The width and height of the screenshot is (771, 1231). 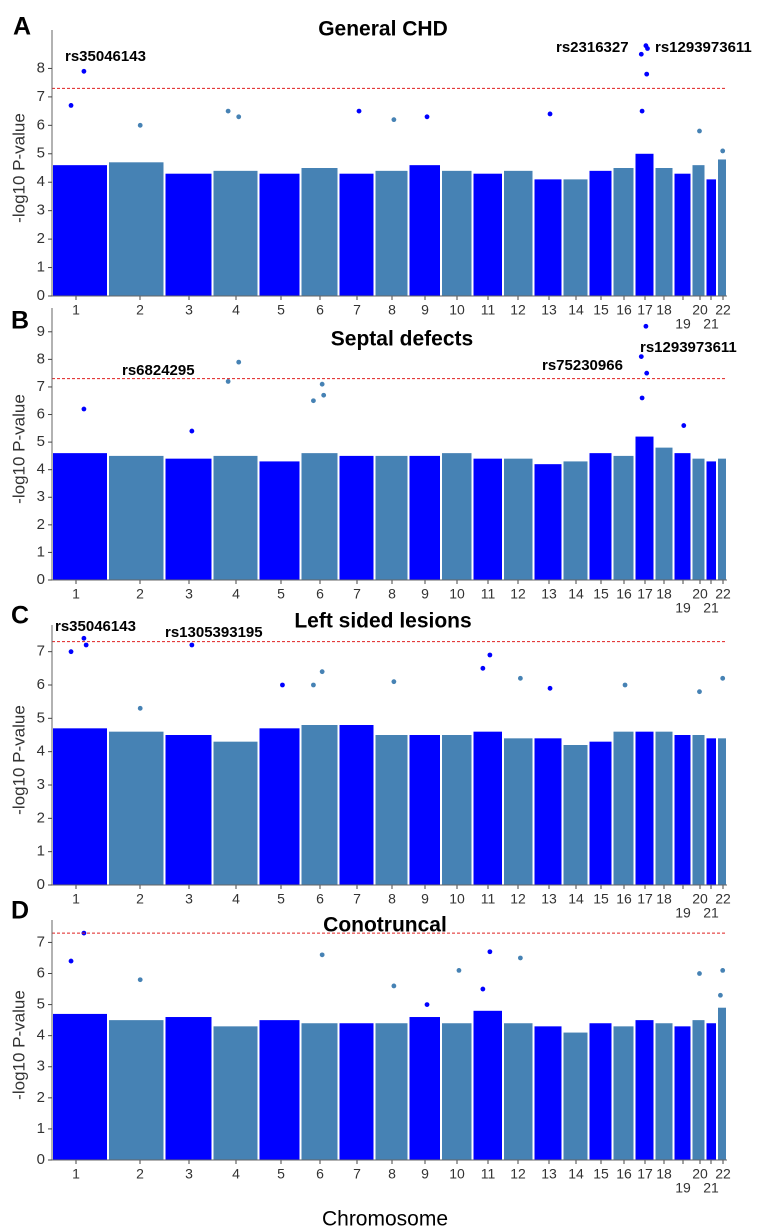 What do you see at coordinates (41, 851) in the screenshot?
I see `y-tick-label: 1` at bounding box center [41, 851].